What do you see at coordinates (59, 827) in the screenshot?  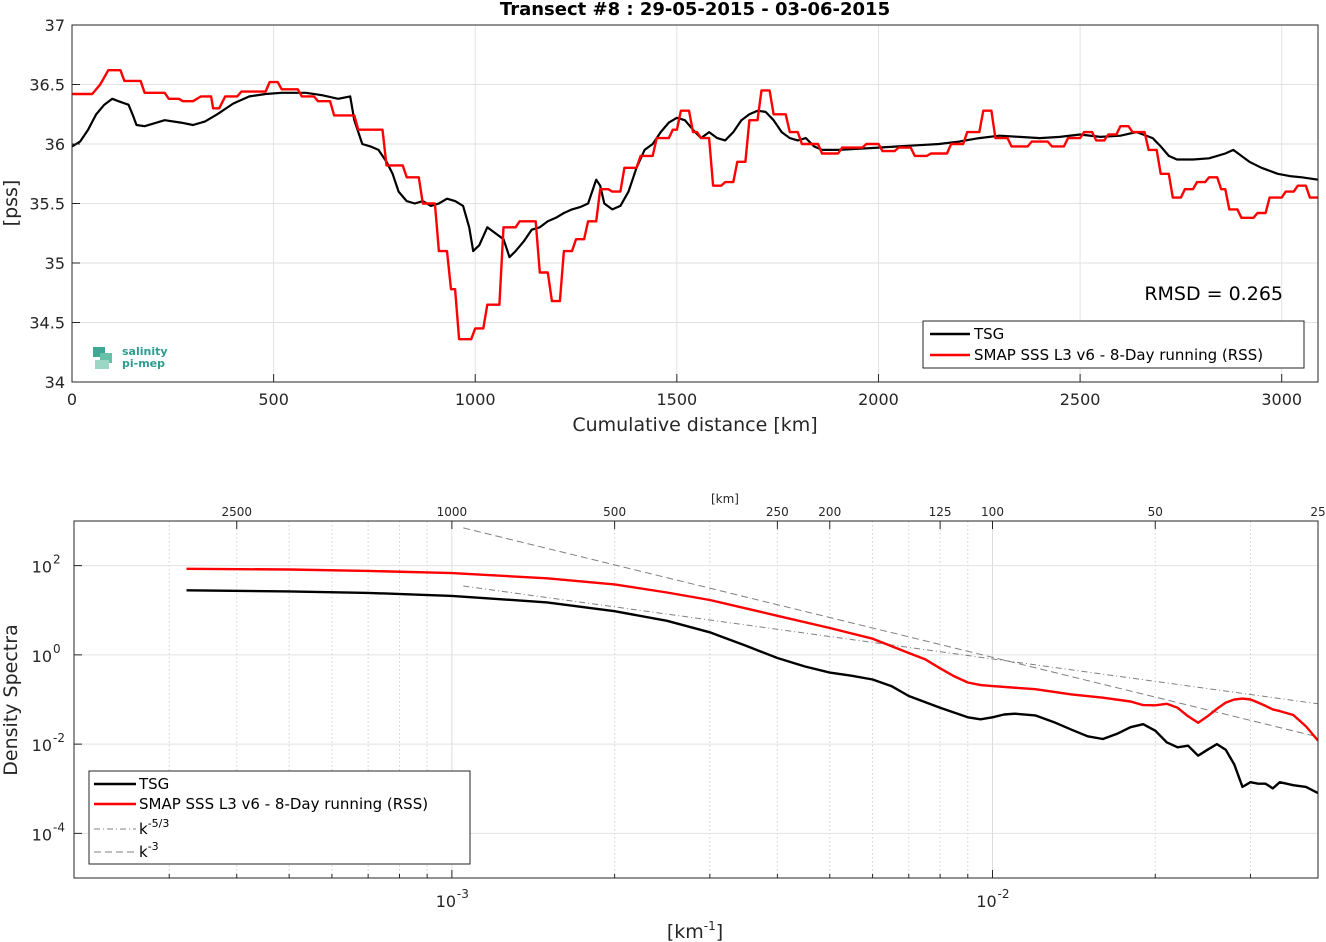 I see `bottom-y-tick-exponent: -4` at bounding box center [59, 827].